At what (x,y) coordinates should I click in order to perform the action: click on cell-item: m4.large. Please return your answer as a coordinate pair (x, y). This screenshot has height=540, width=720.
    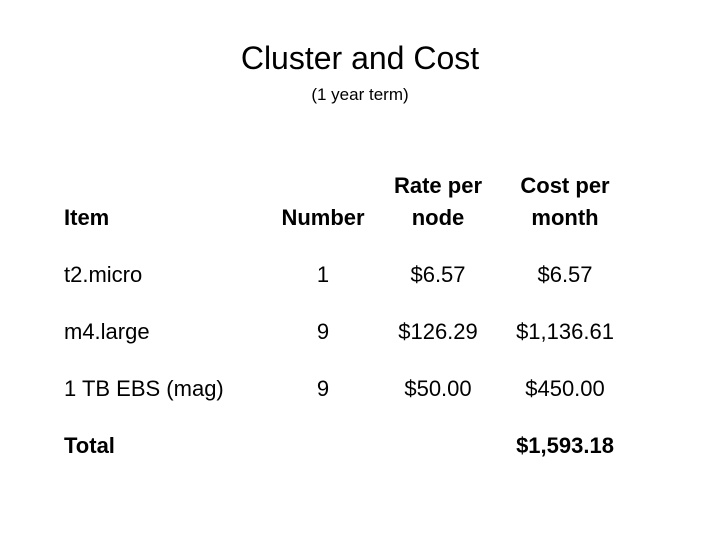
    Looking at the image, I should click on (107, 331).